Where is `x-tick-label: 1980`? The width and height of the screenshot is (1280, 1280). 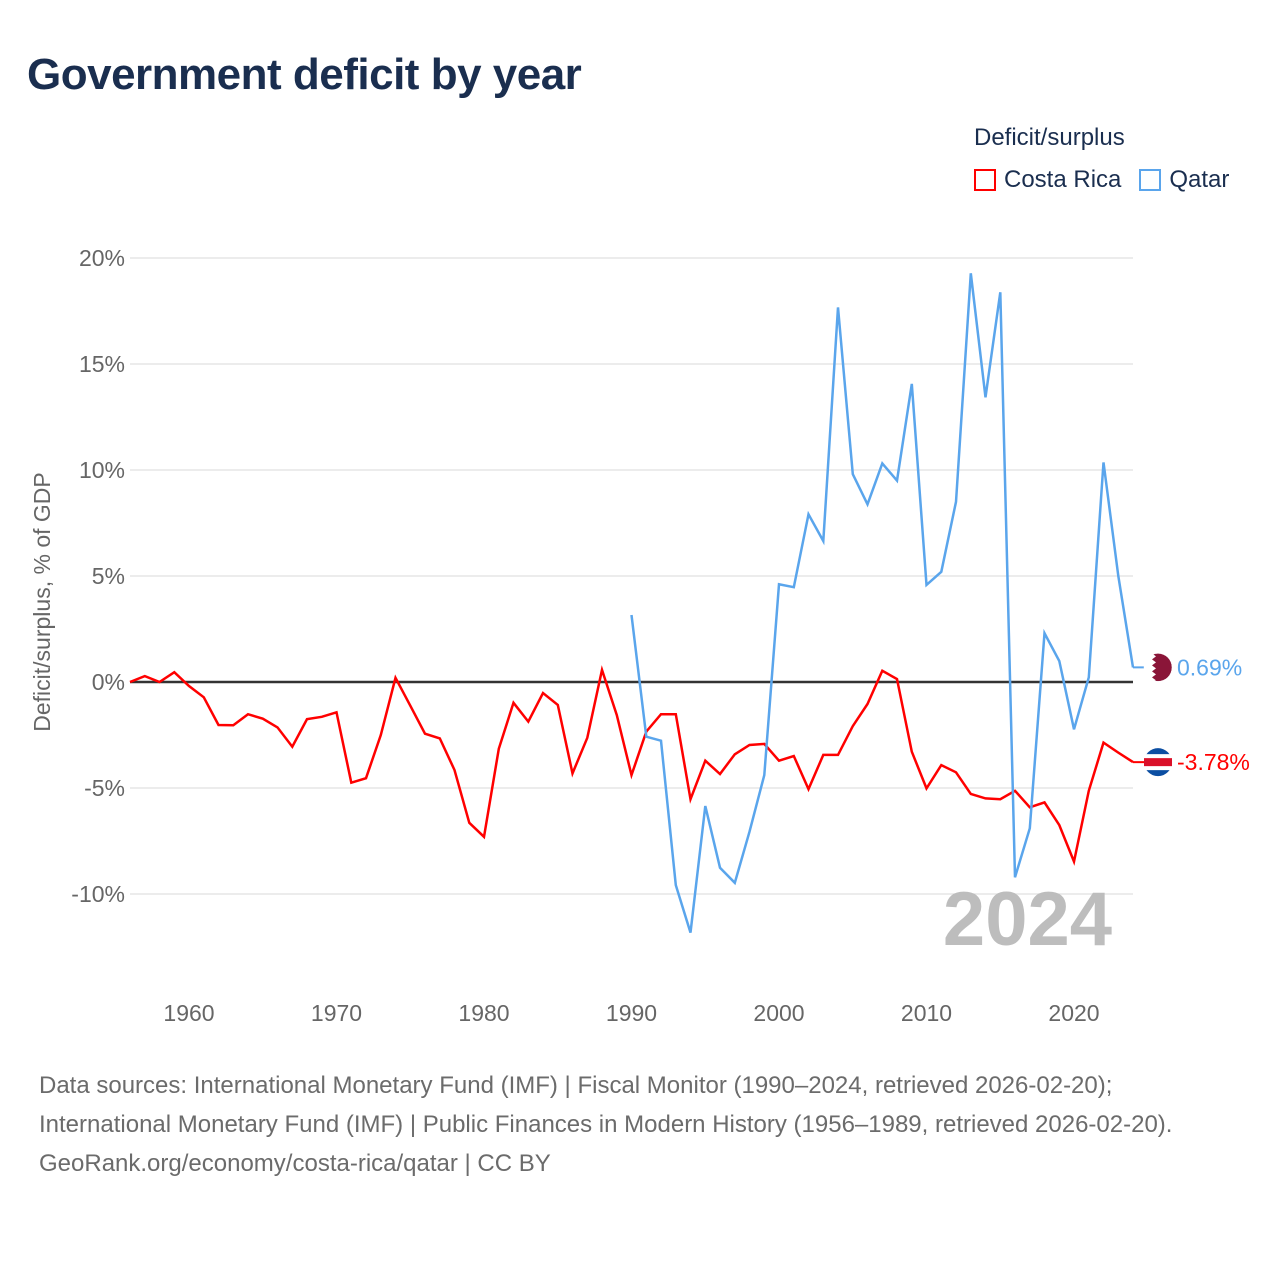 x-tick-label: 1980 is located at coordinates (483, 1013).